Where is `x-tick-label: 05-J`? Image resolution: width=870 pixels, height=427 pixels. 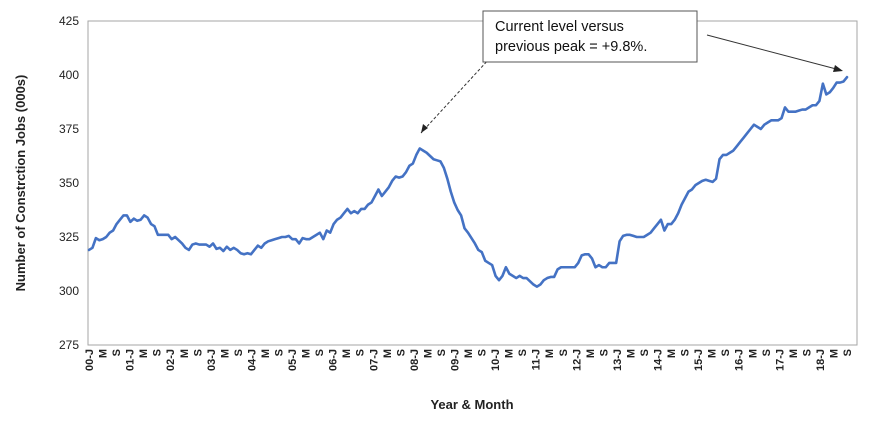
x-tick-label: 05-J is located at coordinates (293, 360).